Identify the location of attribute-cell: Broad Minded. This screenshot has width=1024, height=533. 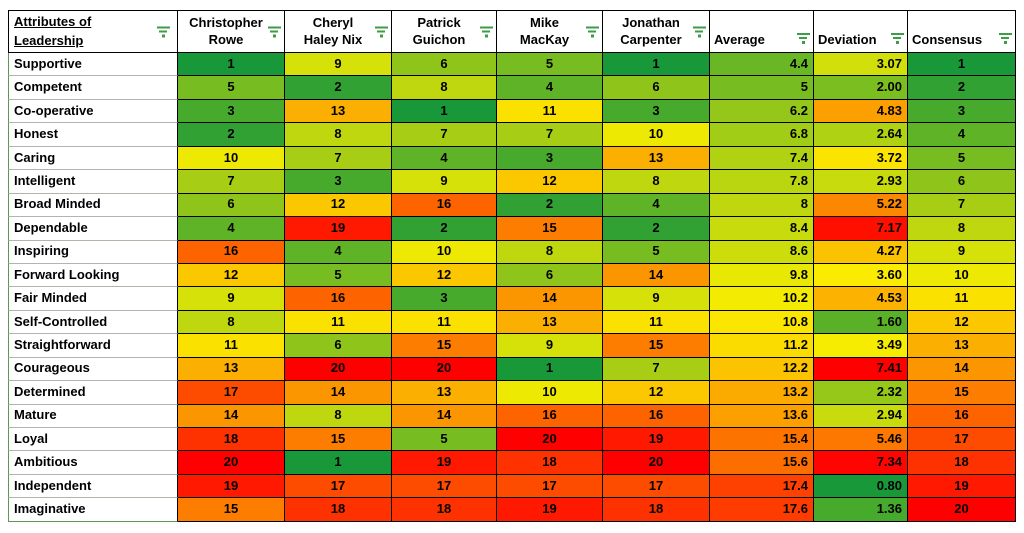
(93, 205).